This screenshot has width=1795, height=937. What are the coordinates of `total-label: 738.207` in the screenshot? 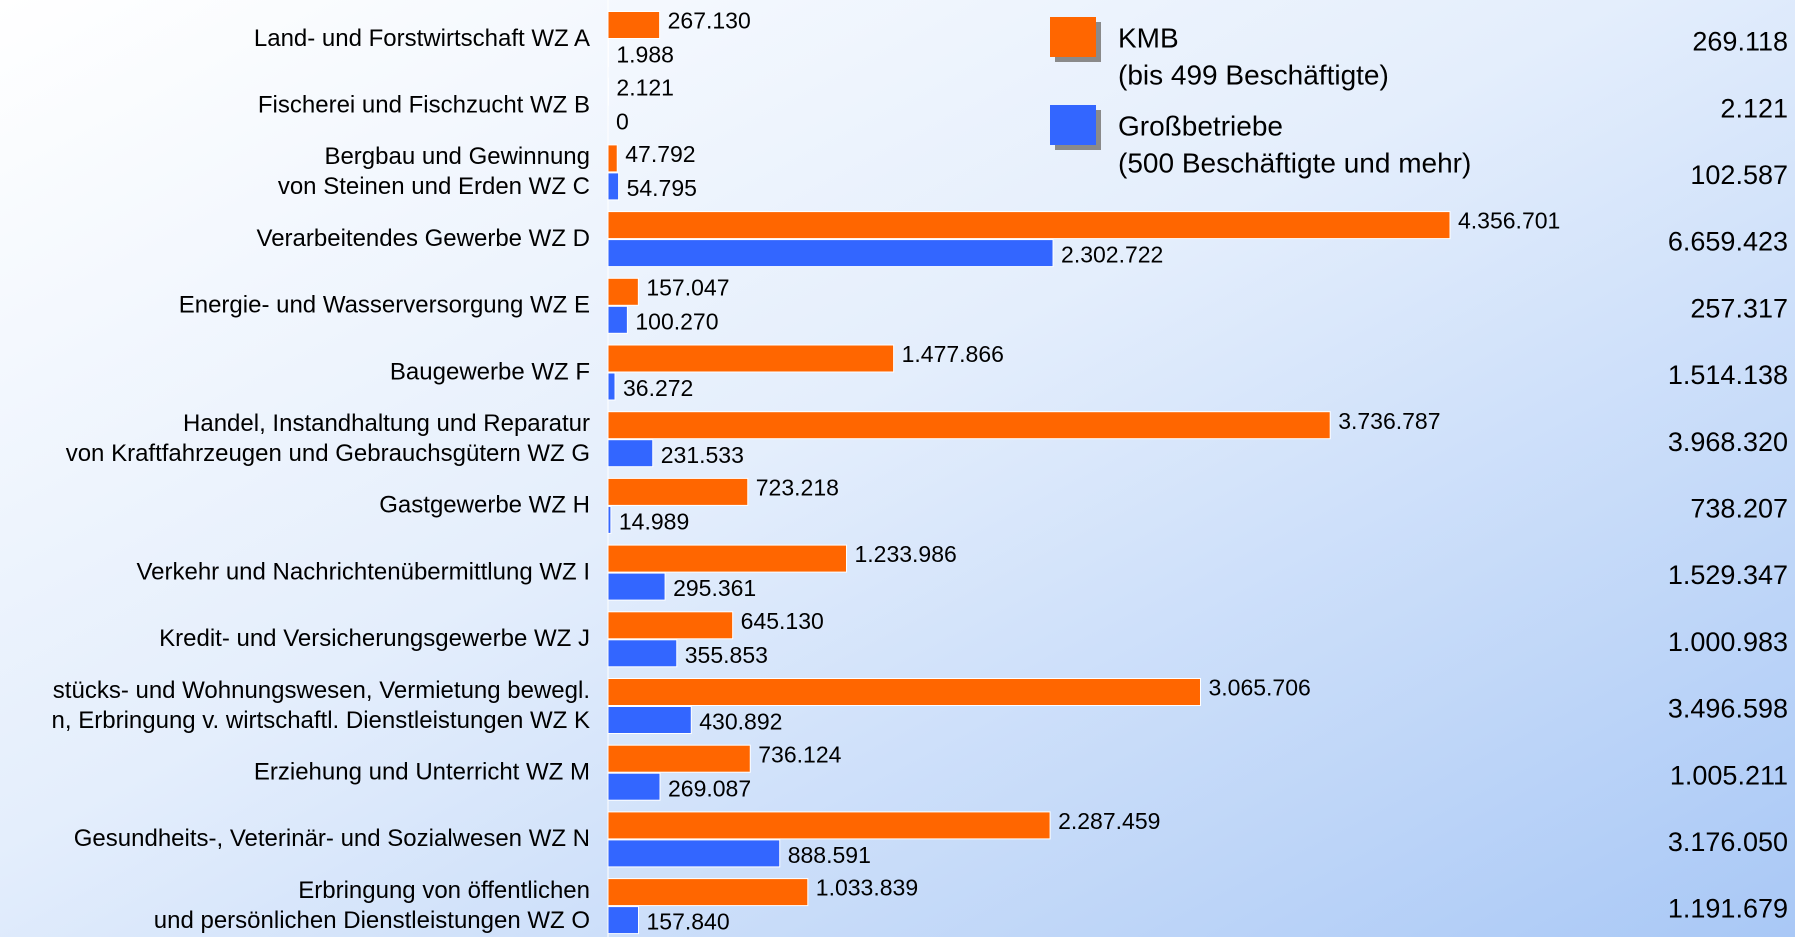 It's located at (1739, 509).